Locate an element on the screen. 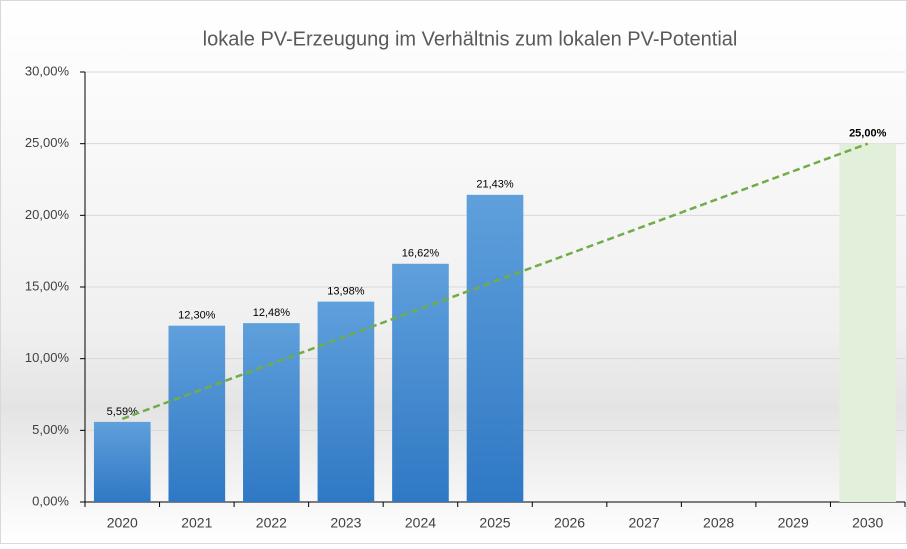  x-tick-label: 2022 is located at coordinates (271, 523).